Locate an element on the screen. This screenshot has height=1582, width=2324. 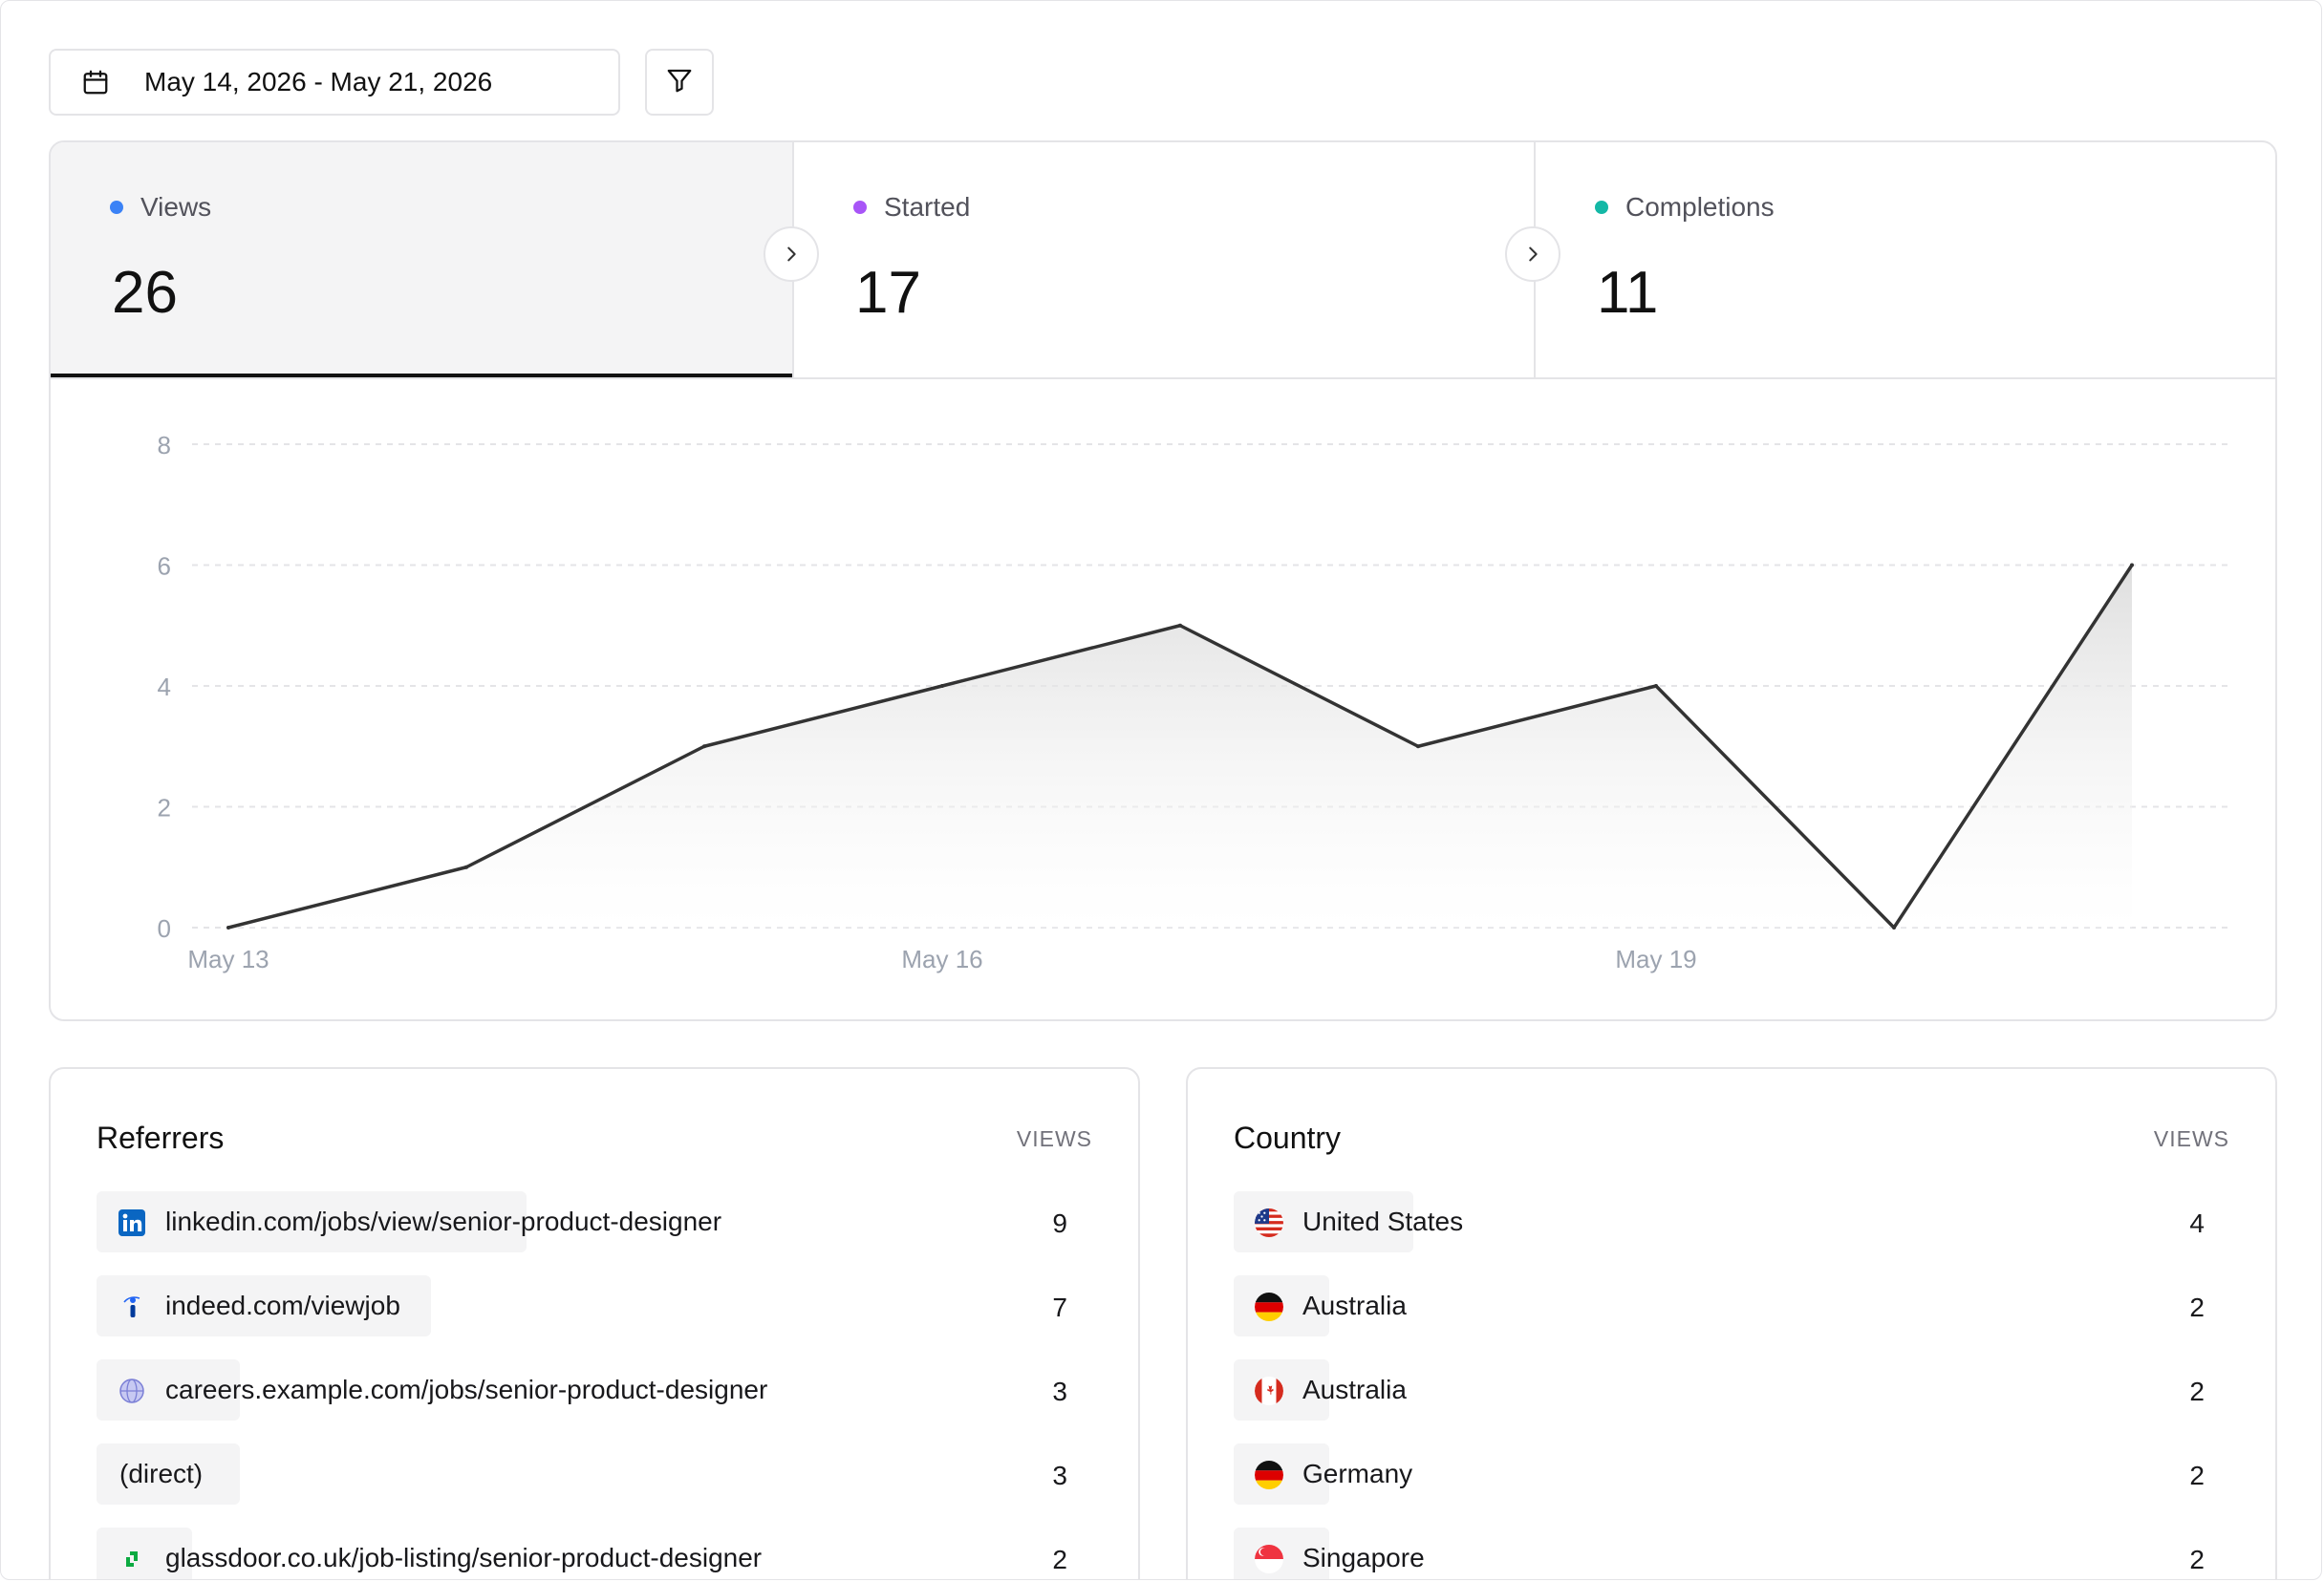
globe-icon is located at coordinates (132, 1391).